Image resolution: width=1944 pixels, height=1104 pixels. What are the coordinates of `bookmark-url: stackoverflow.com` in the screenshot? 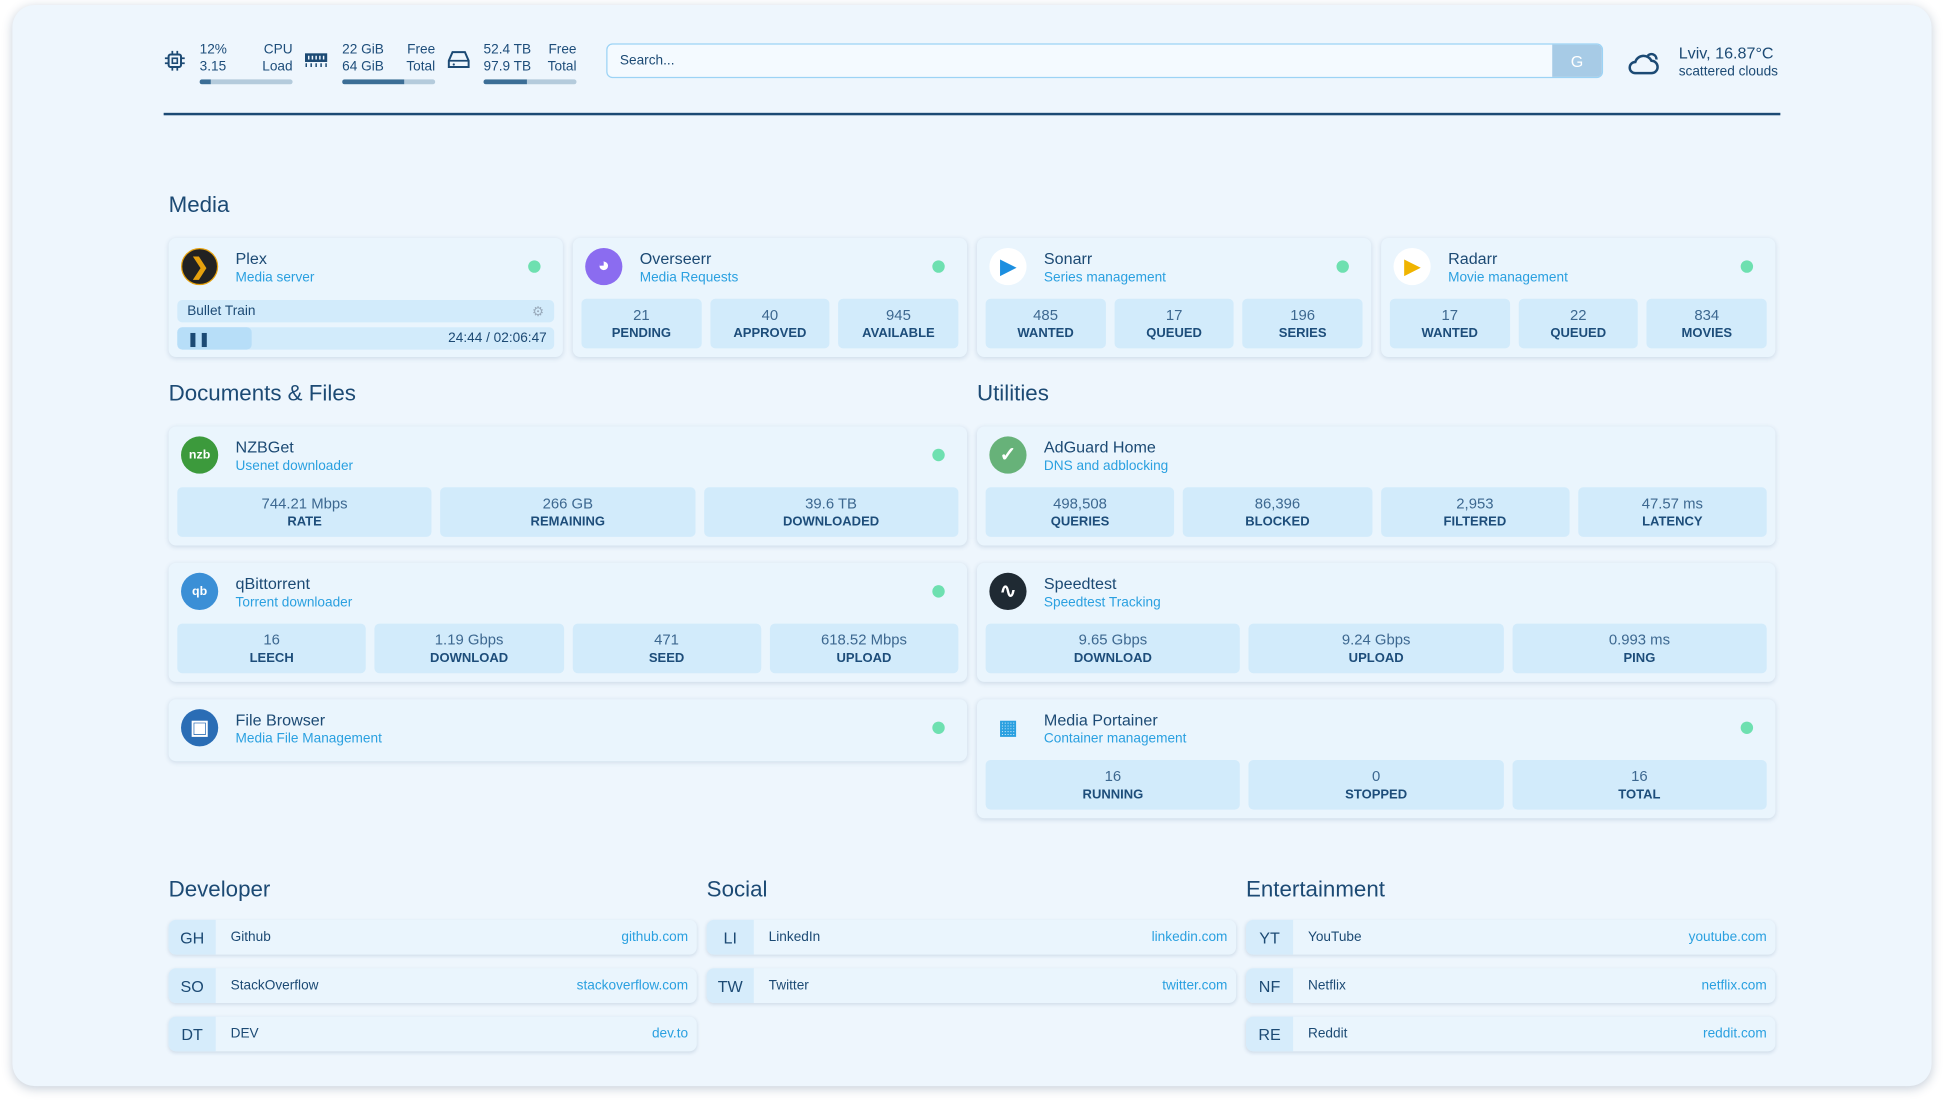 It's located at (632, 986).